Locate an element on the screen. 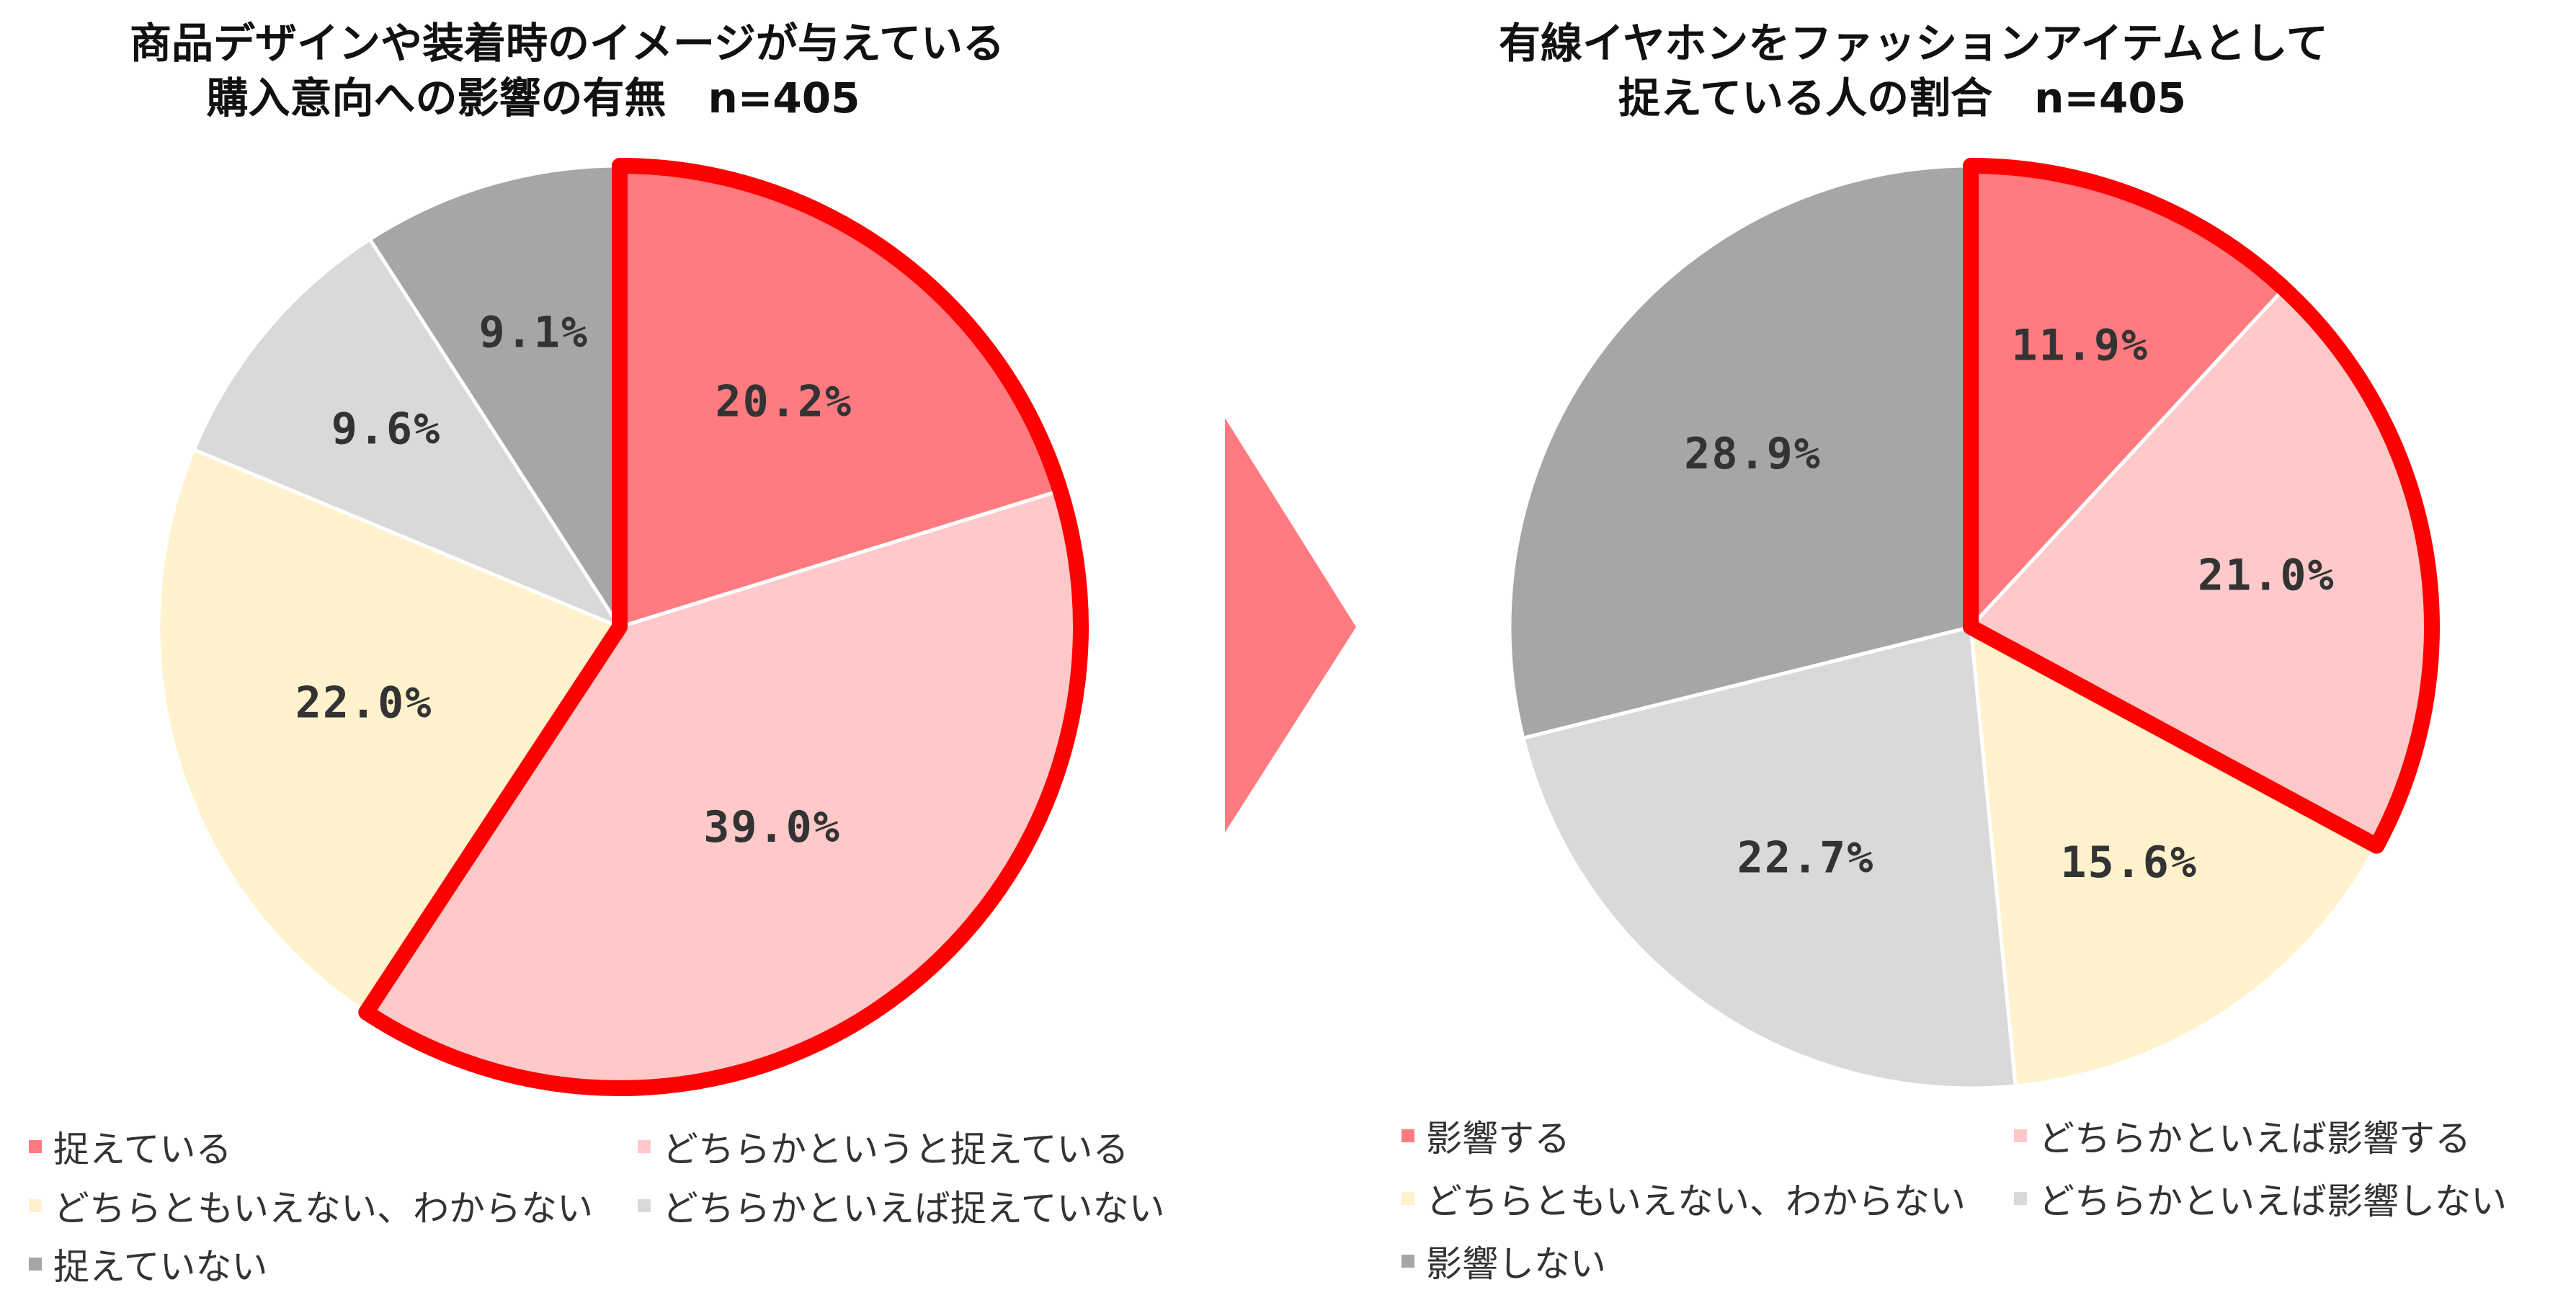  legend-item: 影響しない is located at coordinates (1503, 1261).